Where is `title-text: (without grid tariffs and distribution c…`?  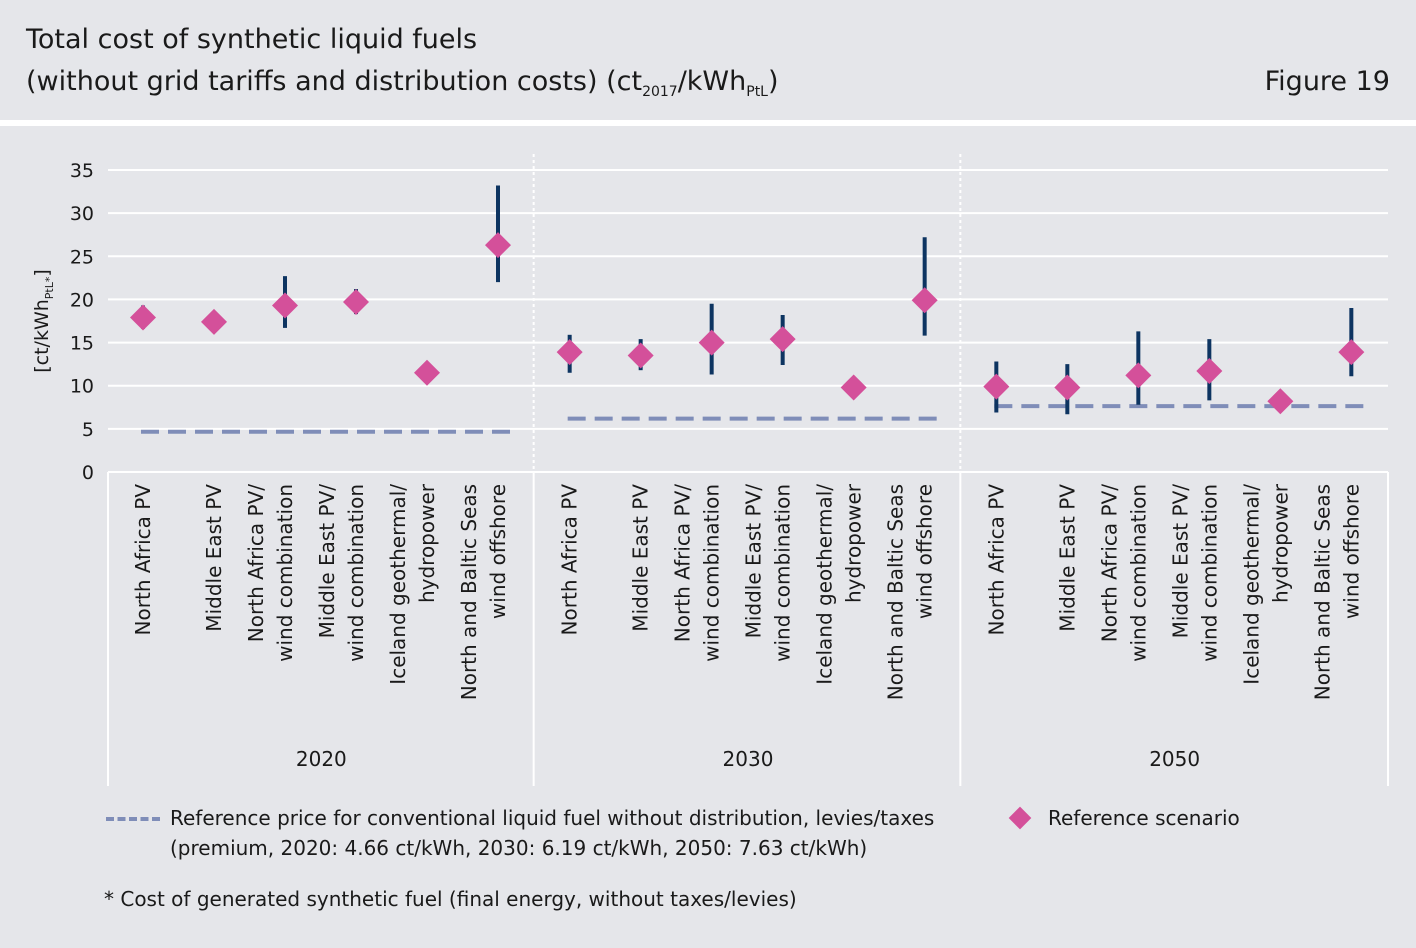 title-text: (without grid tariffs and distribution c… is located at coordinates (334, 81).